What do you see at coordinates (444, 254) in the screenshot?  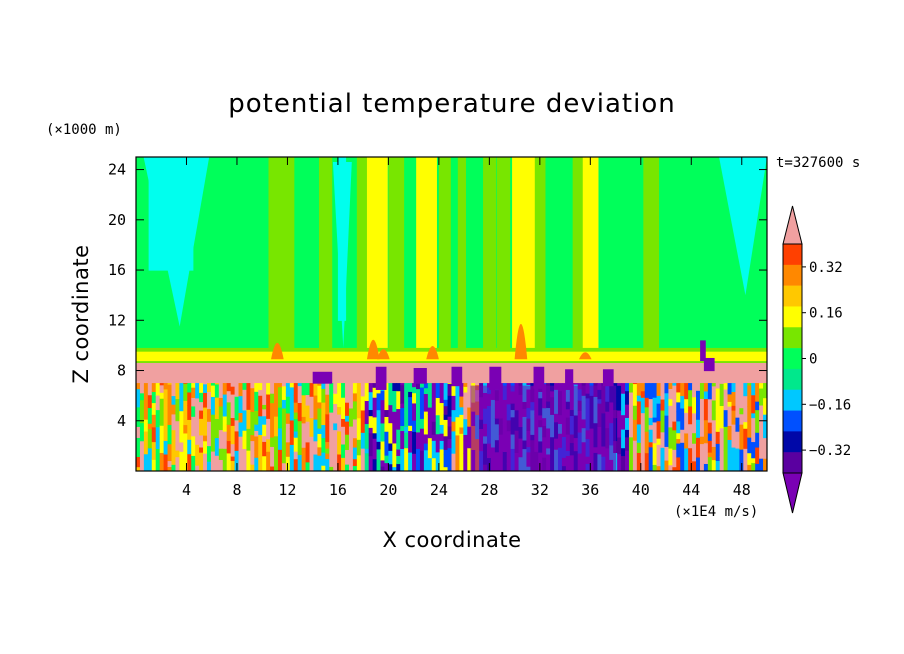 I see `warm-column` at bounding box center [444, 254].